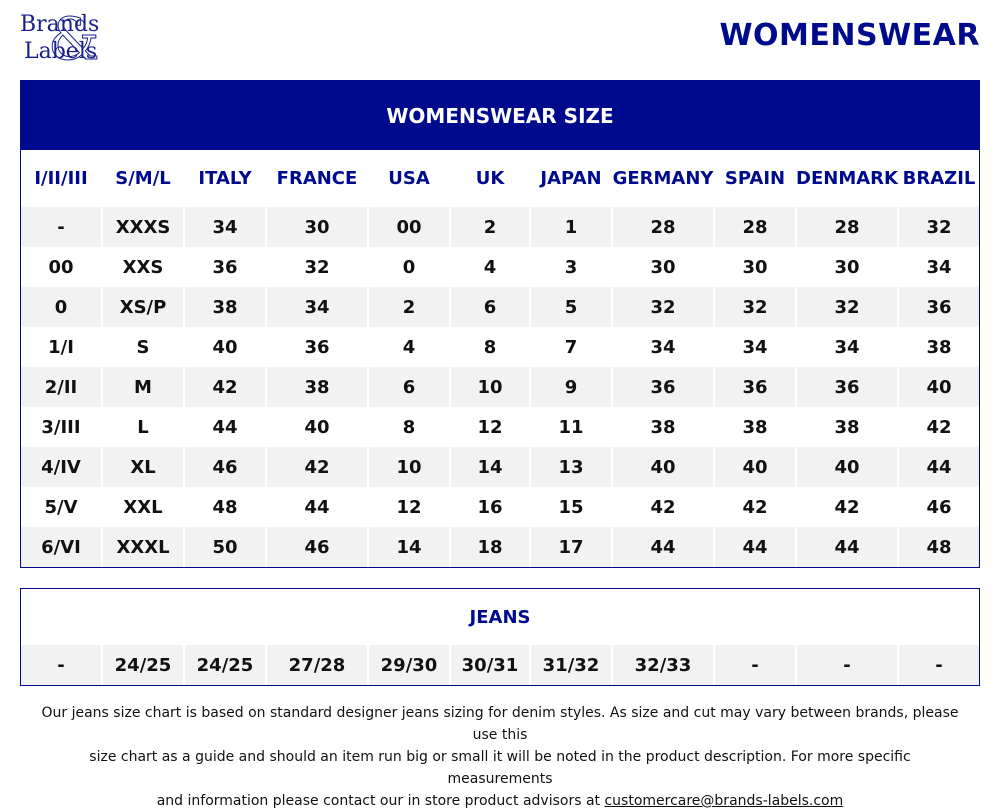 The width and height of the screenshot is (1000, 812). Describe the element at coordinates (491, 307) in the screenshot. I see `table-cell: 6` at that location.